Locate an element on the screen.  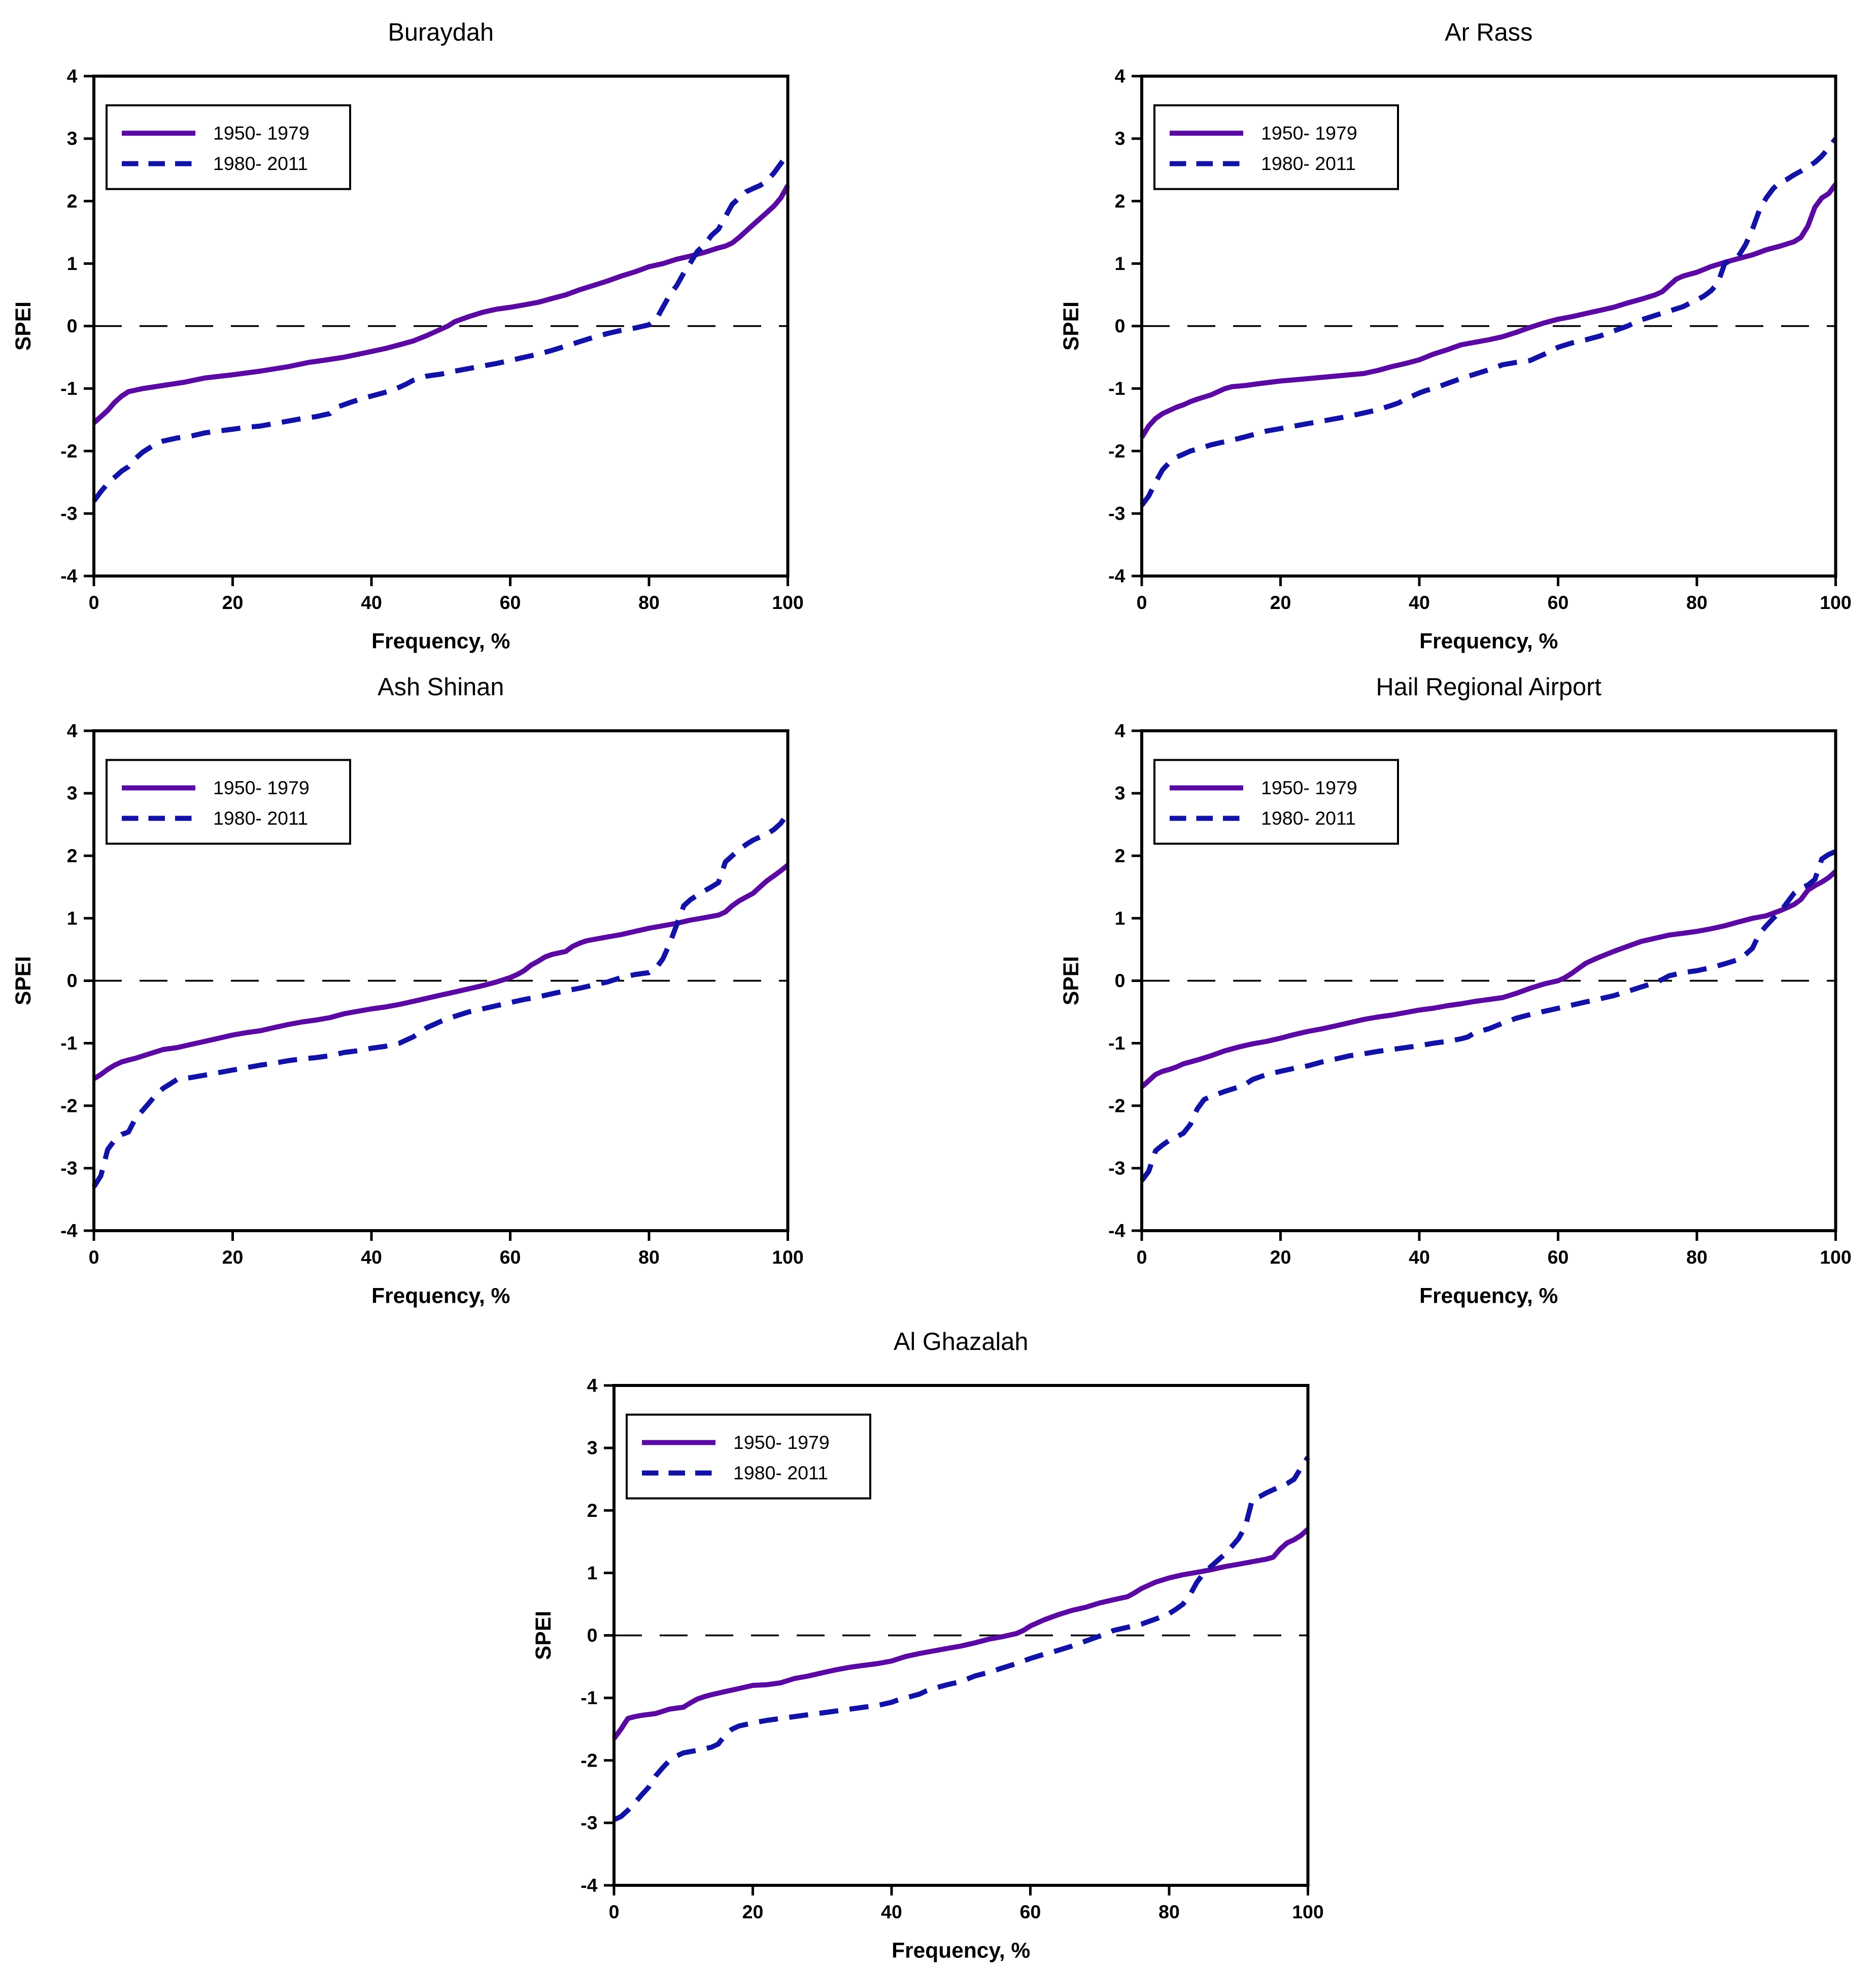
chart-title: Buraydah is located at coordinates (441, 32).